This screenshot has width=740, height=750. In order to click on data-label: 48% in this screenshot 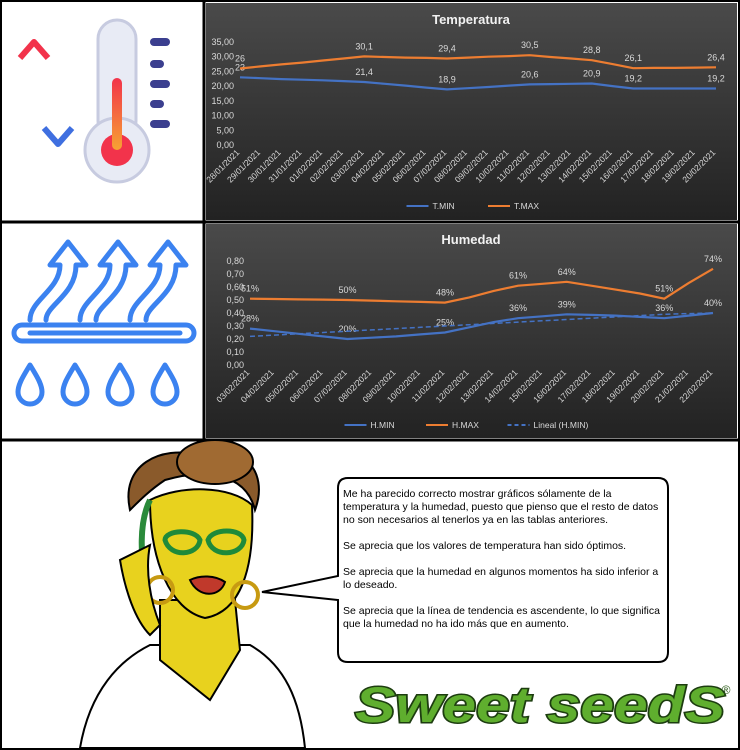, I will do `click(445, 293)`.